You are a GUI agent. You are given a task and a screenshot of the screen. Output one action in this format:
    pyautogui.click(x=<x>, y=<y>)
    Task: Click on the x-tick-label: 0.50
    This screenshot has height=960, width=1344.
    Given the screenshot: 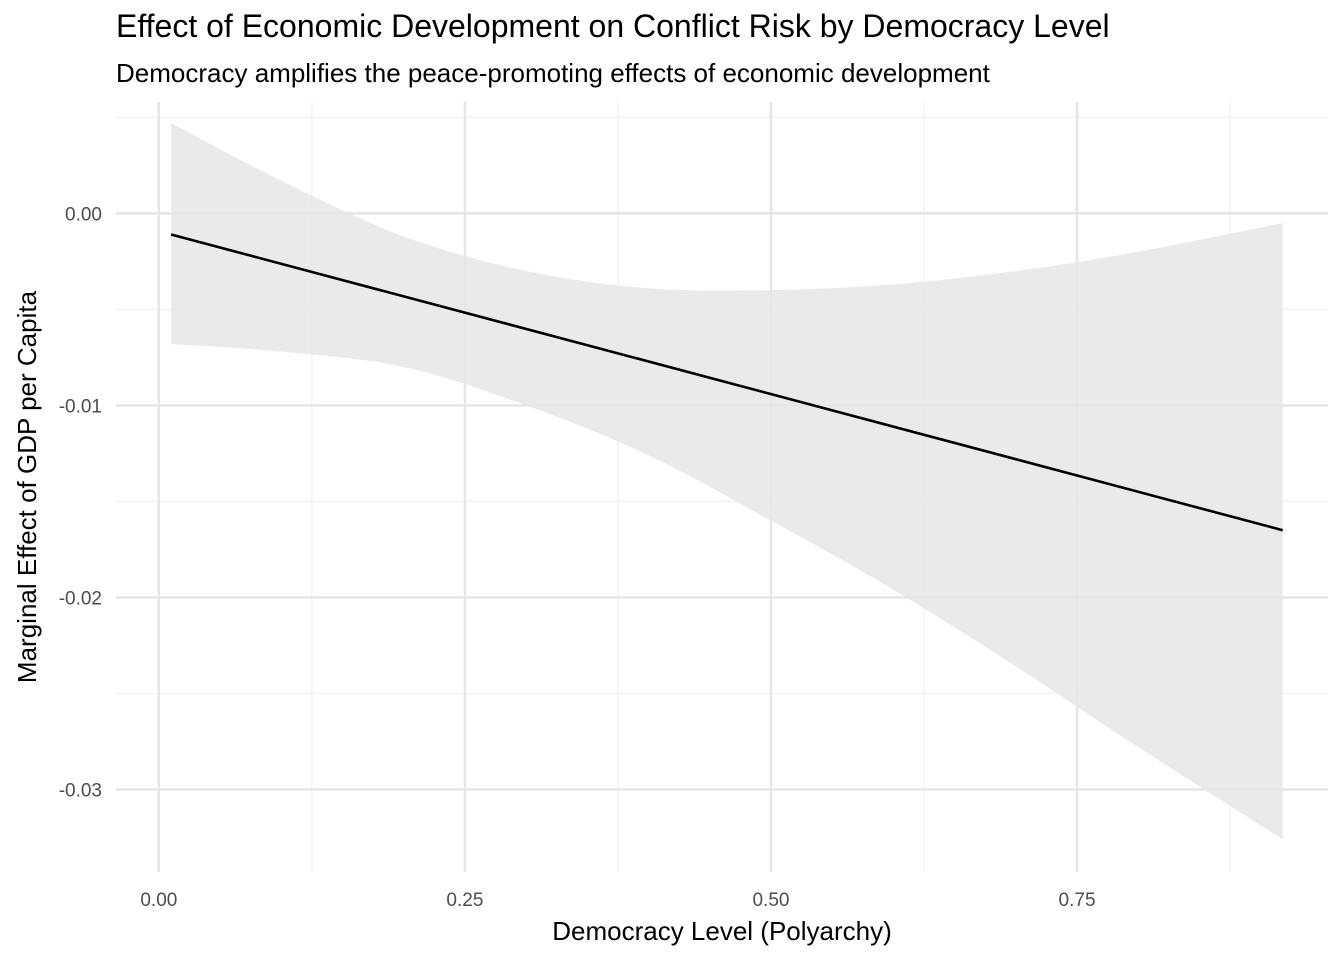 What is the action you would take?
    pyautogui.click(x=770, y=900)
    